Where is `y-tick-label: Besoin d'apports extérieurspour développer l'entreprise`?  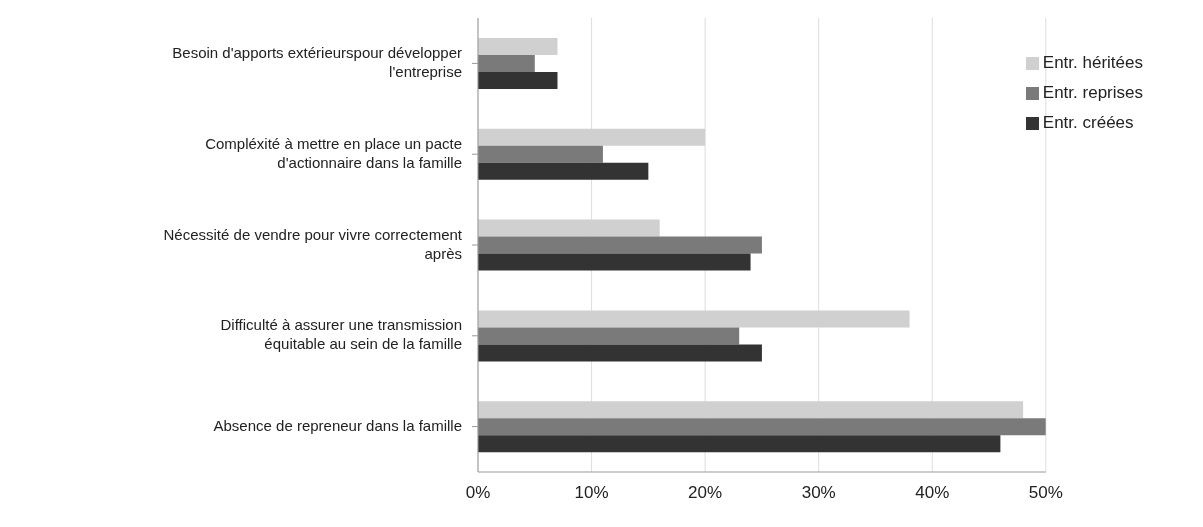
y-tick-label: Besoin d'apports extérieurspour développer l'entreprise is located at coordinates (317, 61).